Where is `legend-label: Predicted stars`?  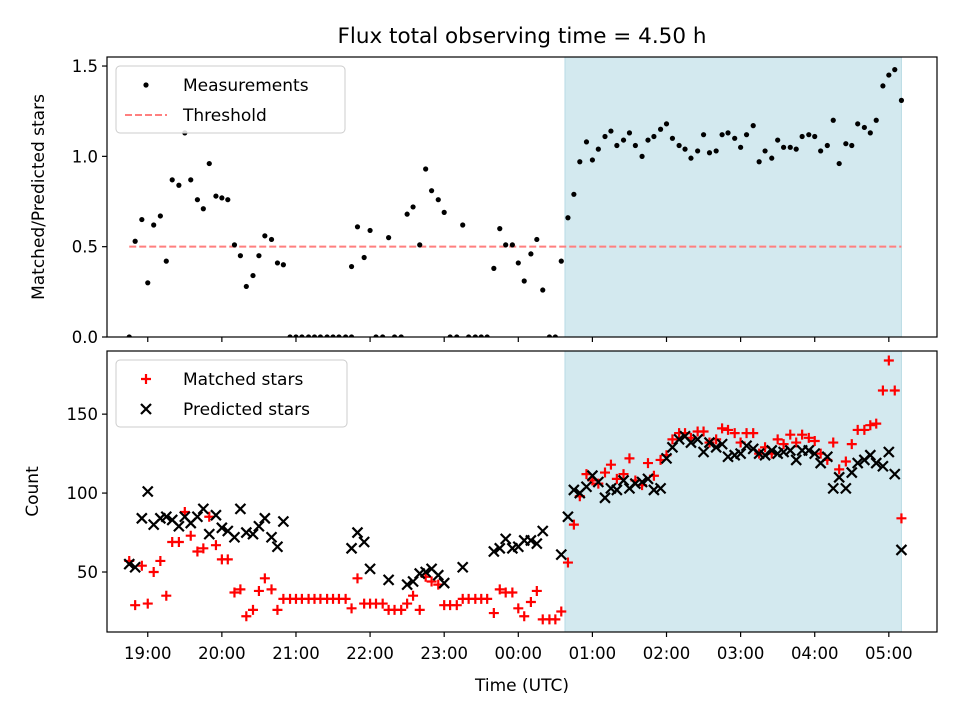 legend-label: Predicted stars is located at coordinates (246, 410).